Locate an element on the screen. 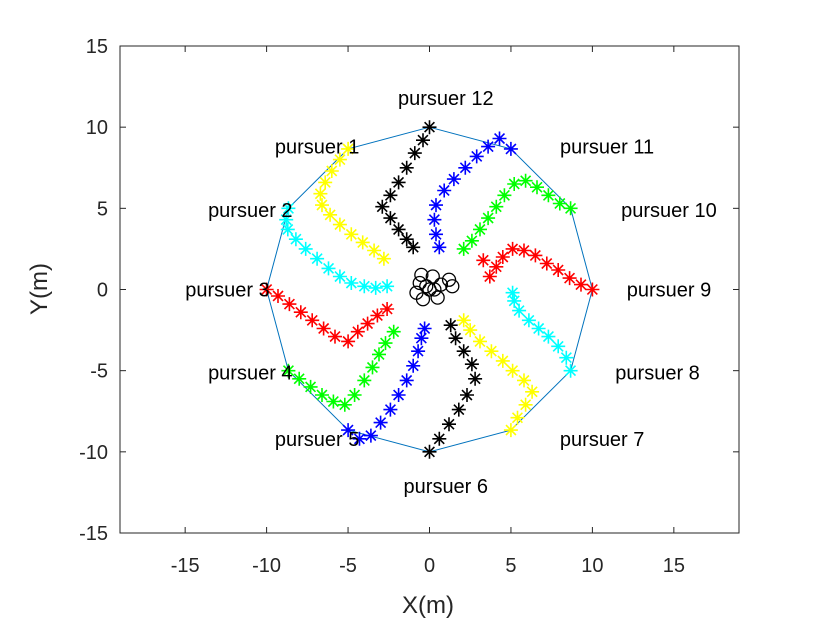 This screenshot has height=623, width=830. y-axis-title: Y(m) is located at coordinates (39, 289).